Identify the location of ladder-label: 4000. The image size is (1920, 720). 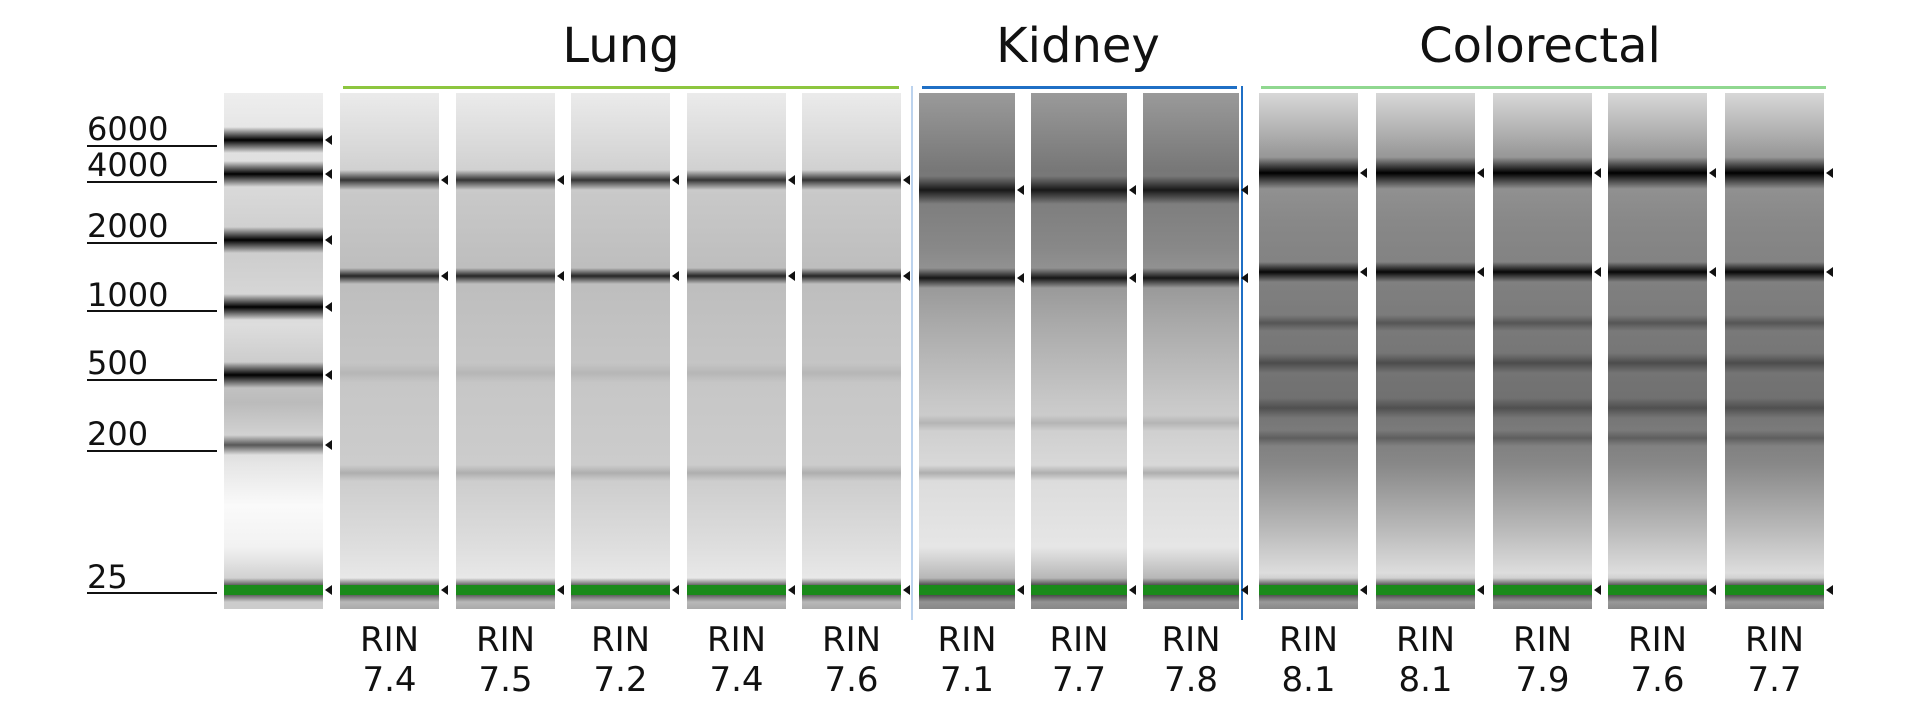
(128, 165).